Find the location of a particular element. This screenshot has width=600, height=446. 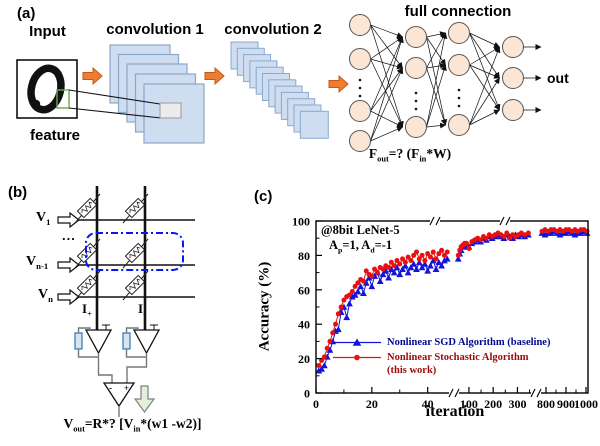

projection-line-bottom is located at coordinates (115, 113).